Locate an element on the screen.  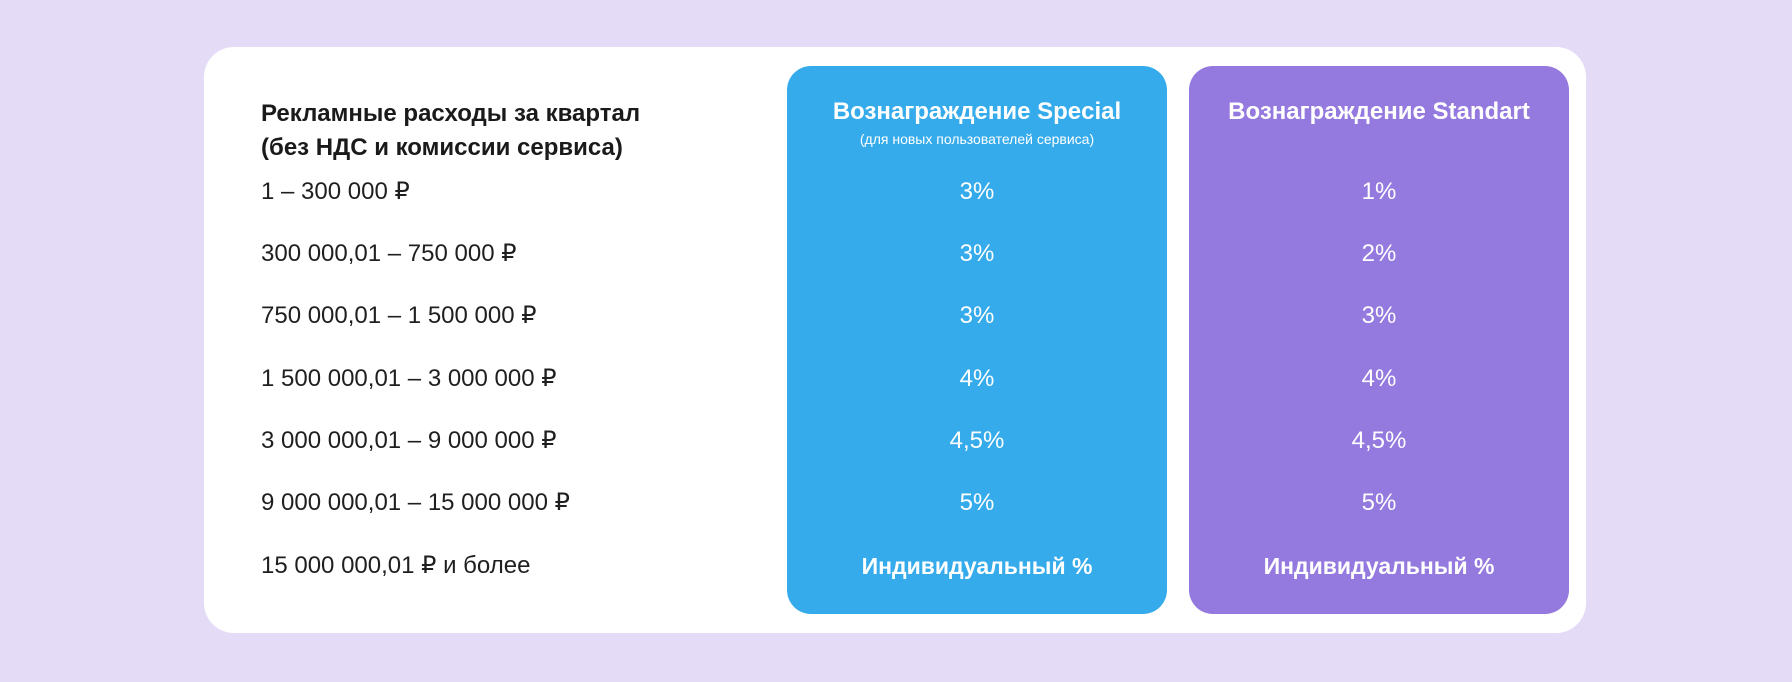
spend-header-line-1: Рекламные расходы за квартал is located at coordinates (451, 113).